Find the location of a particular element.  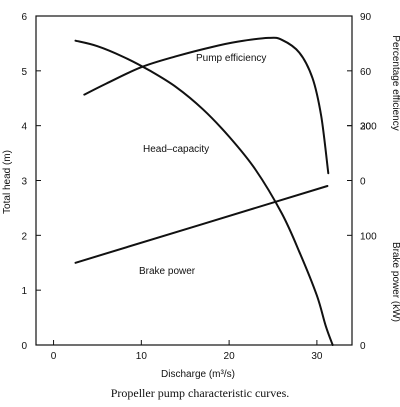

power-tick-label: 200 is located at coordinates (368, 127).